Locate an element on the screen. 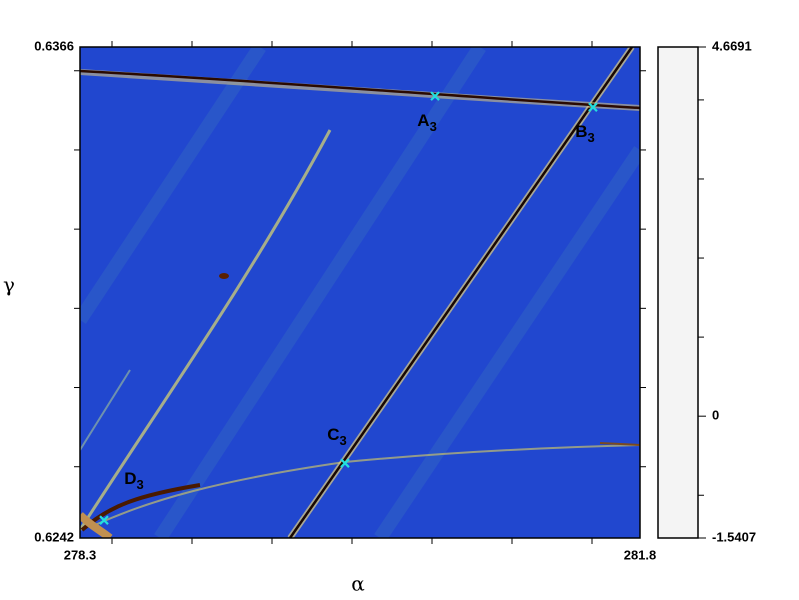 The width and height of the screenshot is (799, 600). point-name: D is located at coordinates (130, 479).